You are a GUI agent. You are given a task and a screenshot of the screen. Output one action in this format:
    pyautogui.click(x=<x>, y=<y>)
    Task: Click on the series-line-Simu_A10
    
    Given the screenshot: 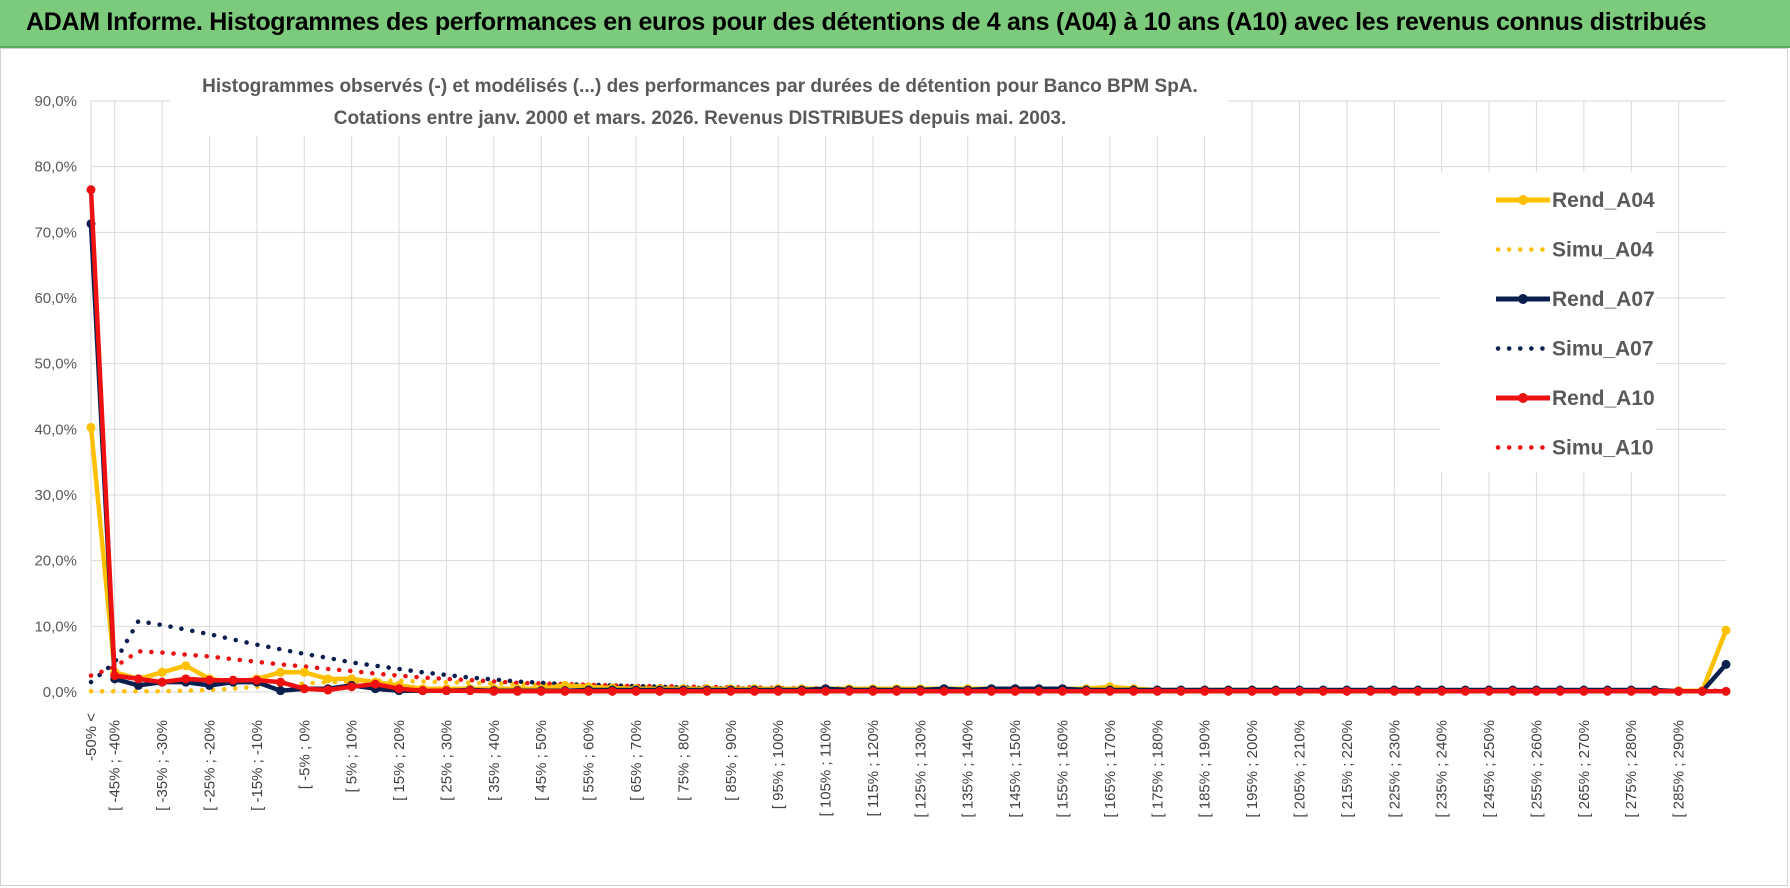 What is the action you would take?
    pyautogui.click(x=908, y=671)
    